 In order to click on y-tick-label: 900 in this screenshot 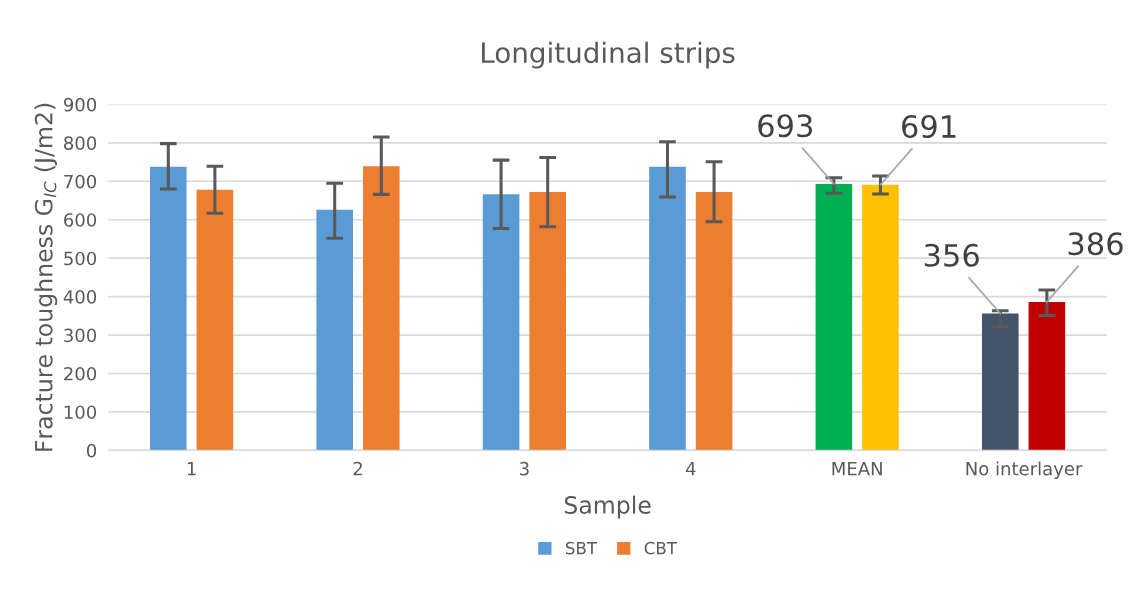, I will do `click(80, 104)`.